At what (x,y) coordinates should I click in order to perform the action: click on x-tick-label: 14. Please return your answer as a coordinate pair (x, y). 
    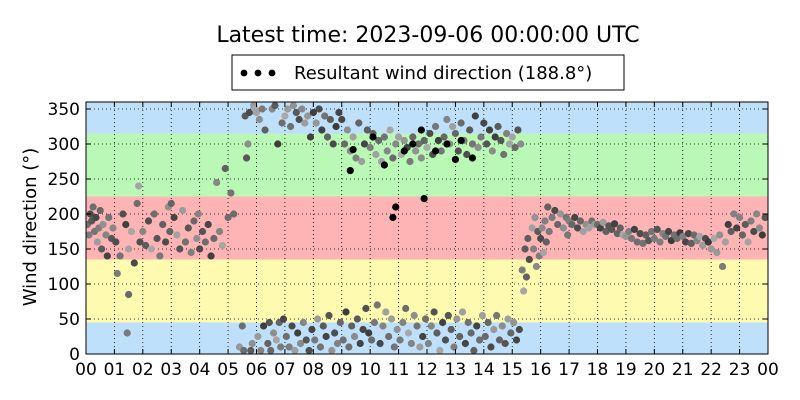
    Looking at the image, I should click on (484, 370).